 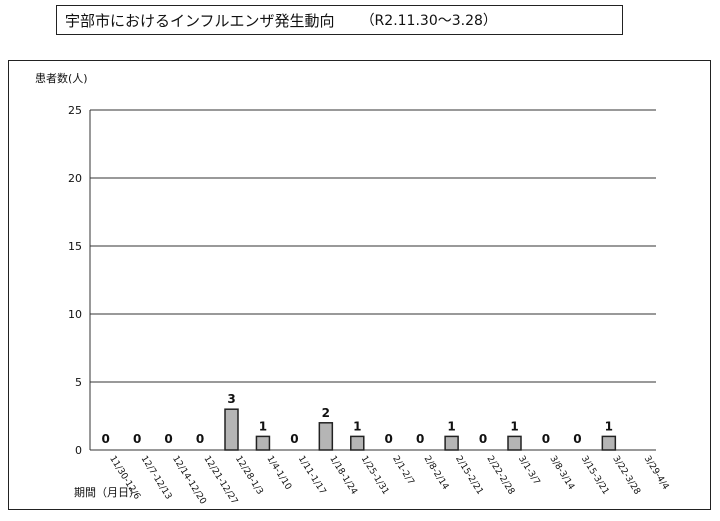 What do you see at coordinates (231, 399) in the screenshot?
I see `data-label: 3` at bounding box center [231, 399].